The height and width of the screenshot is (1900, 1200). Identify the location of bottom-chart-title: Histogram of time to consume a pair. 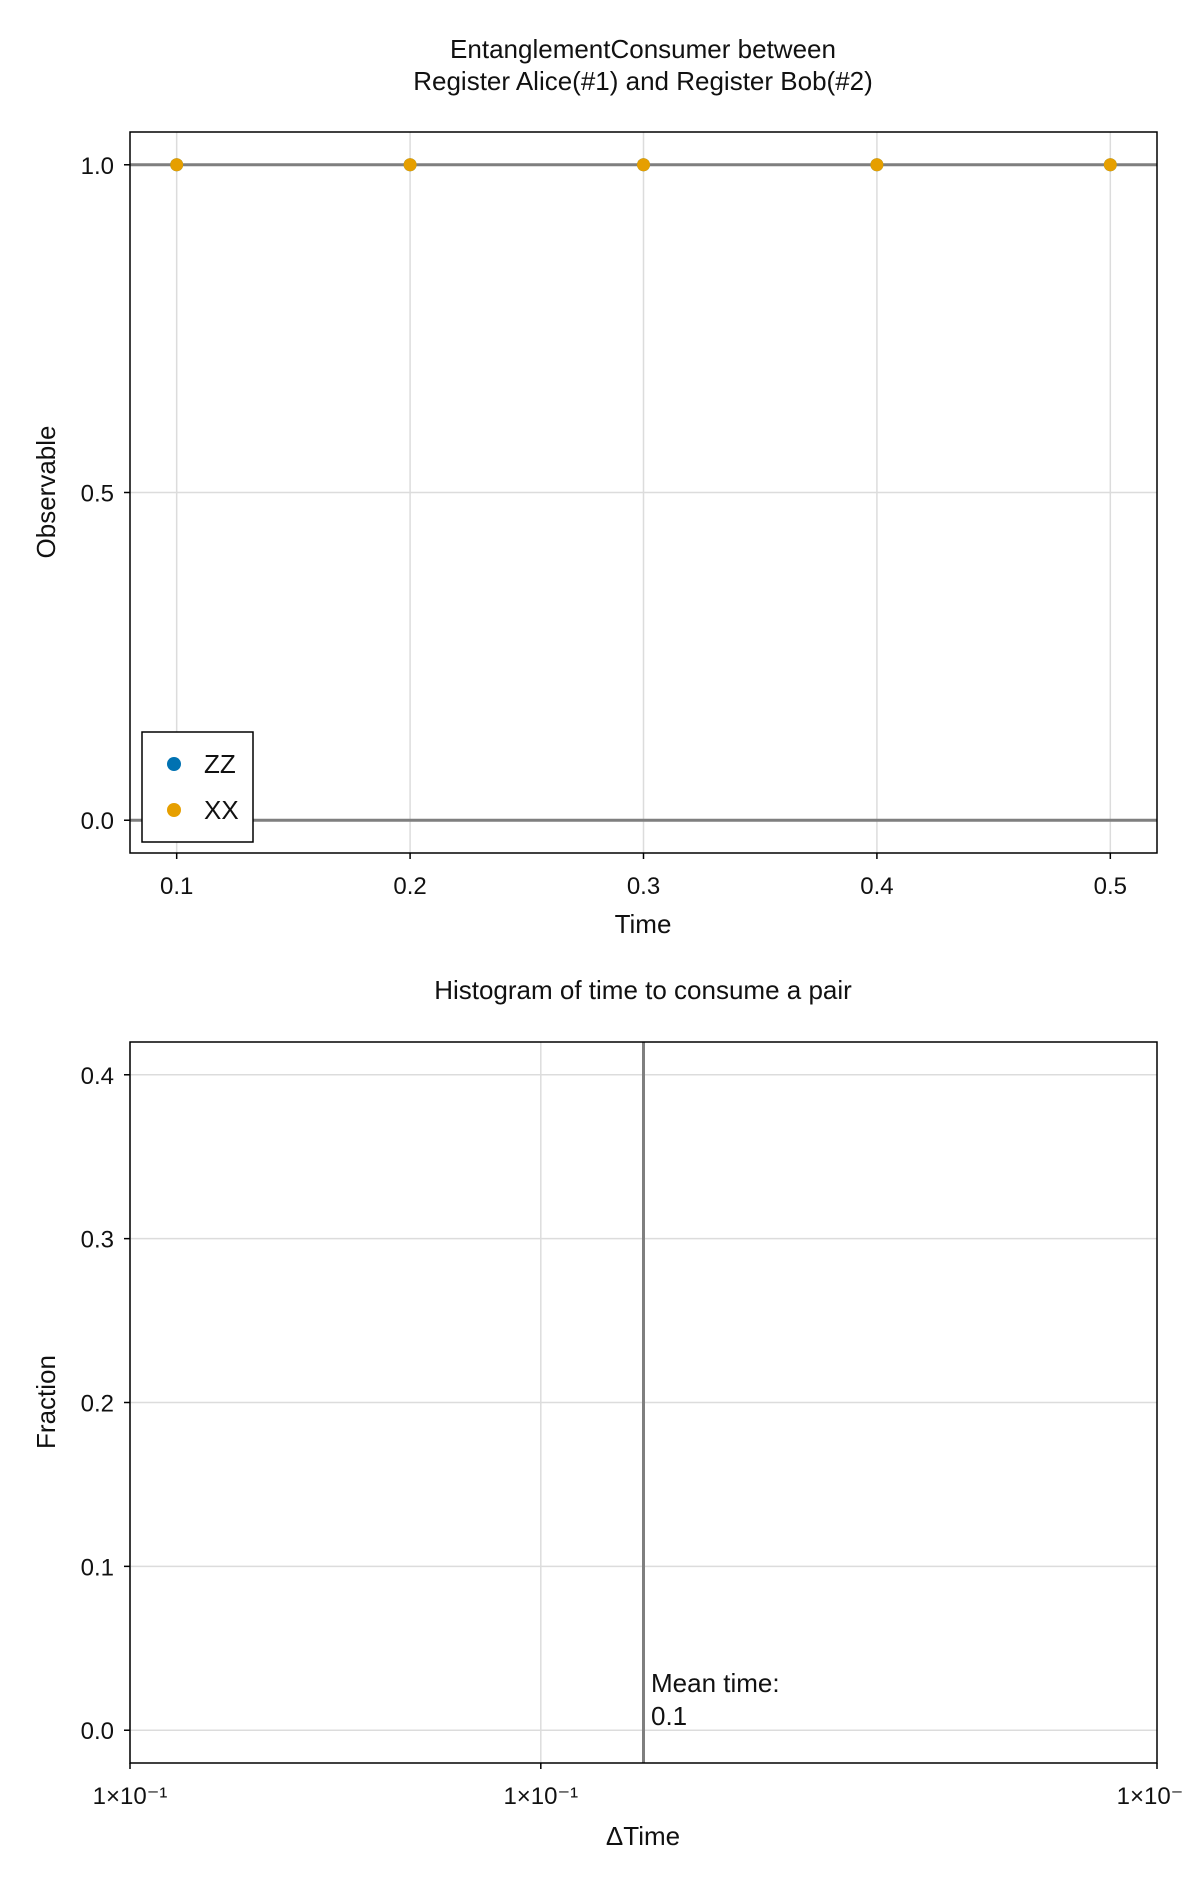
(643, 990).